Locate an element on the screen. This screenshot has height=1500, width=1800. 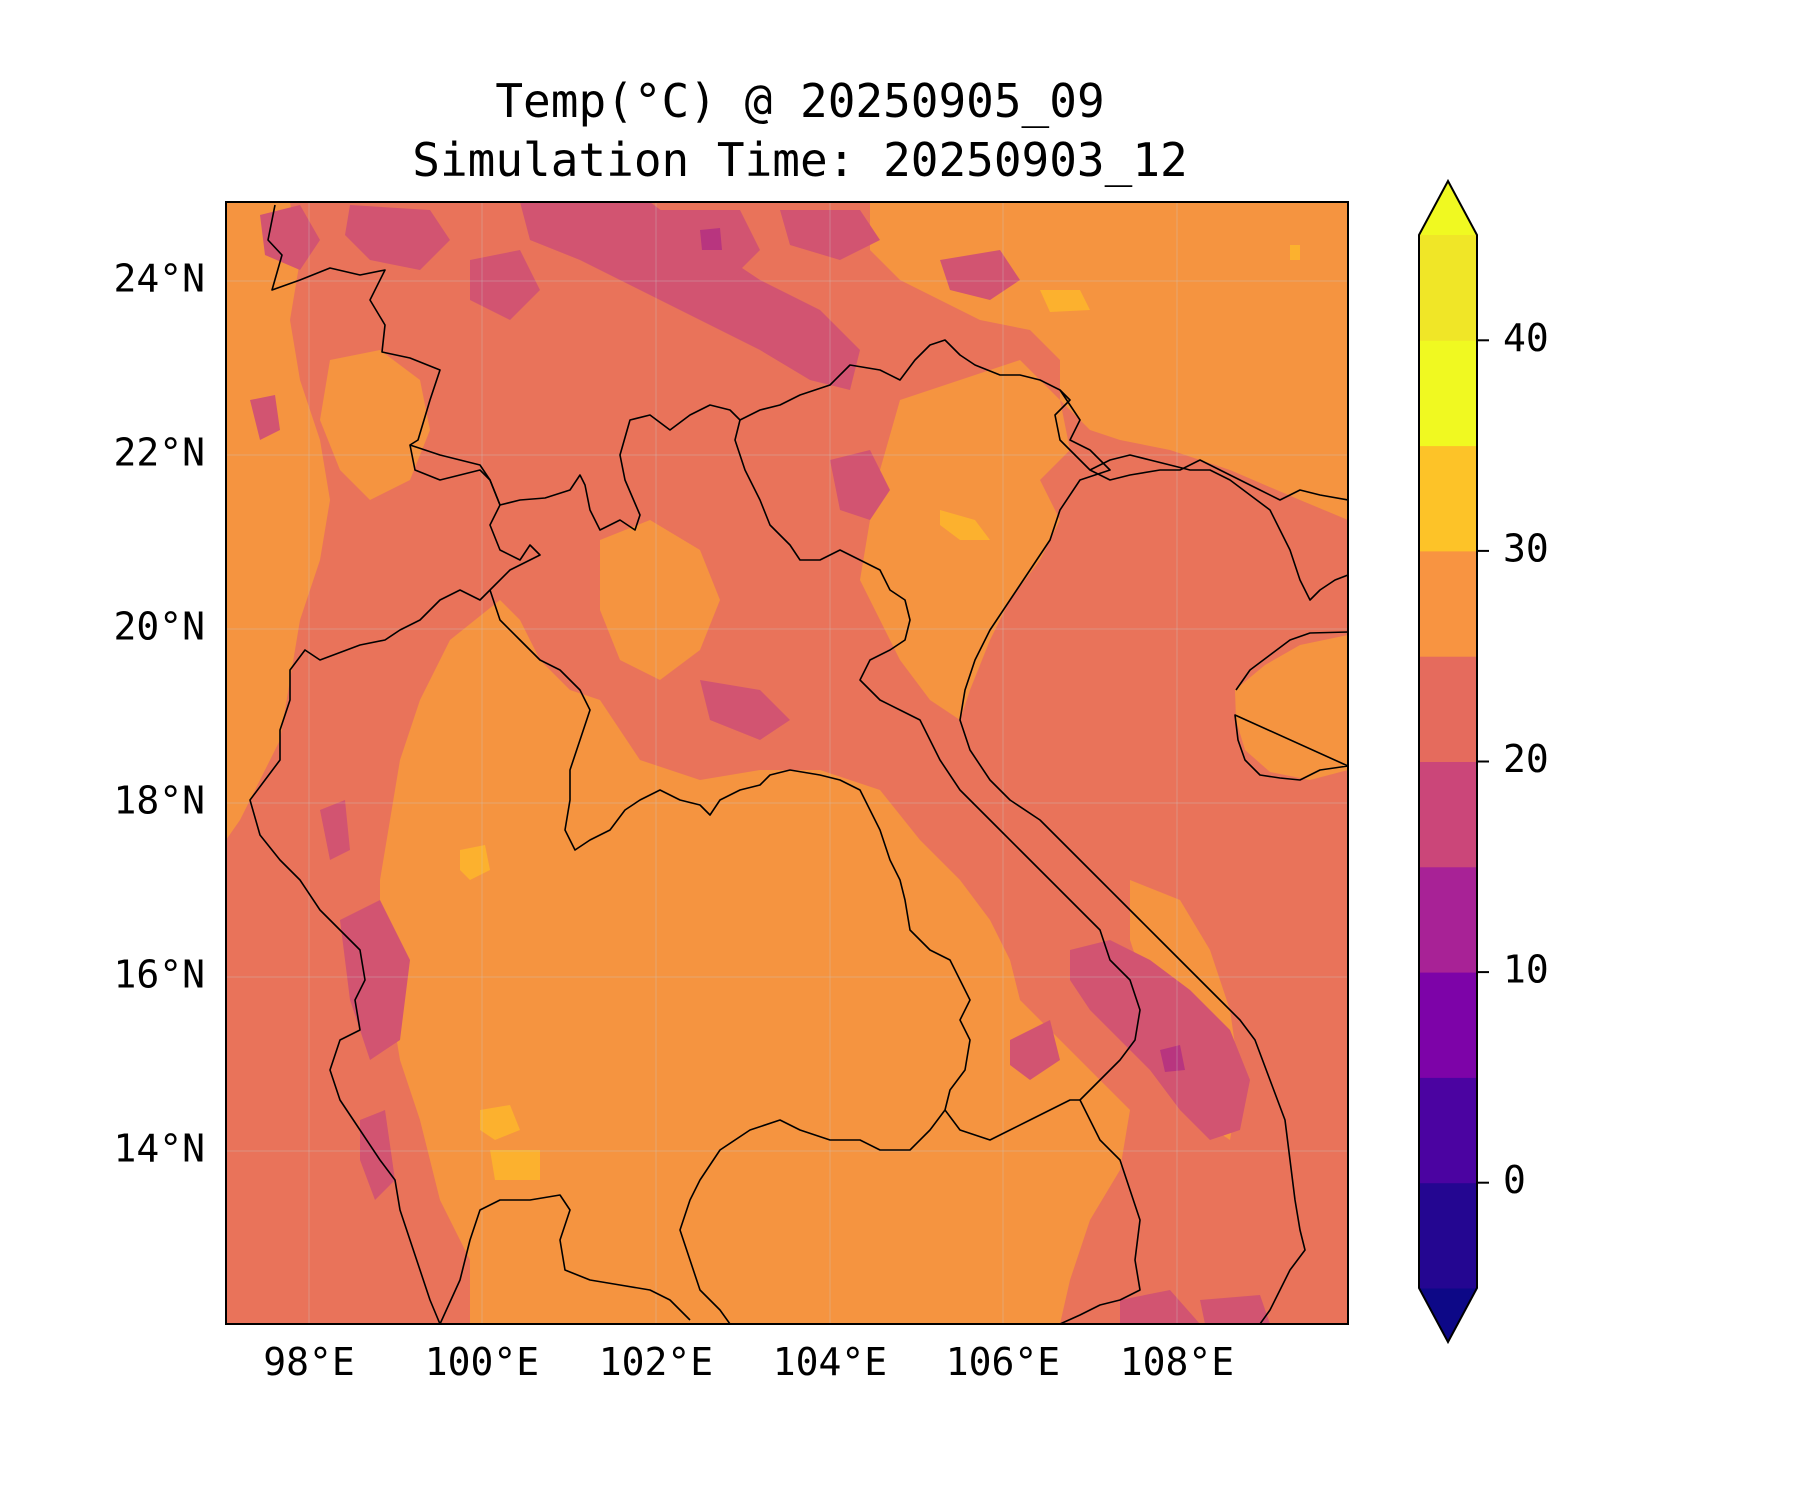
lon-tick-label: 104°E is located at coordinates (830, 1362).